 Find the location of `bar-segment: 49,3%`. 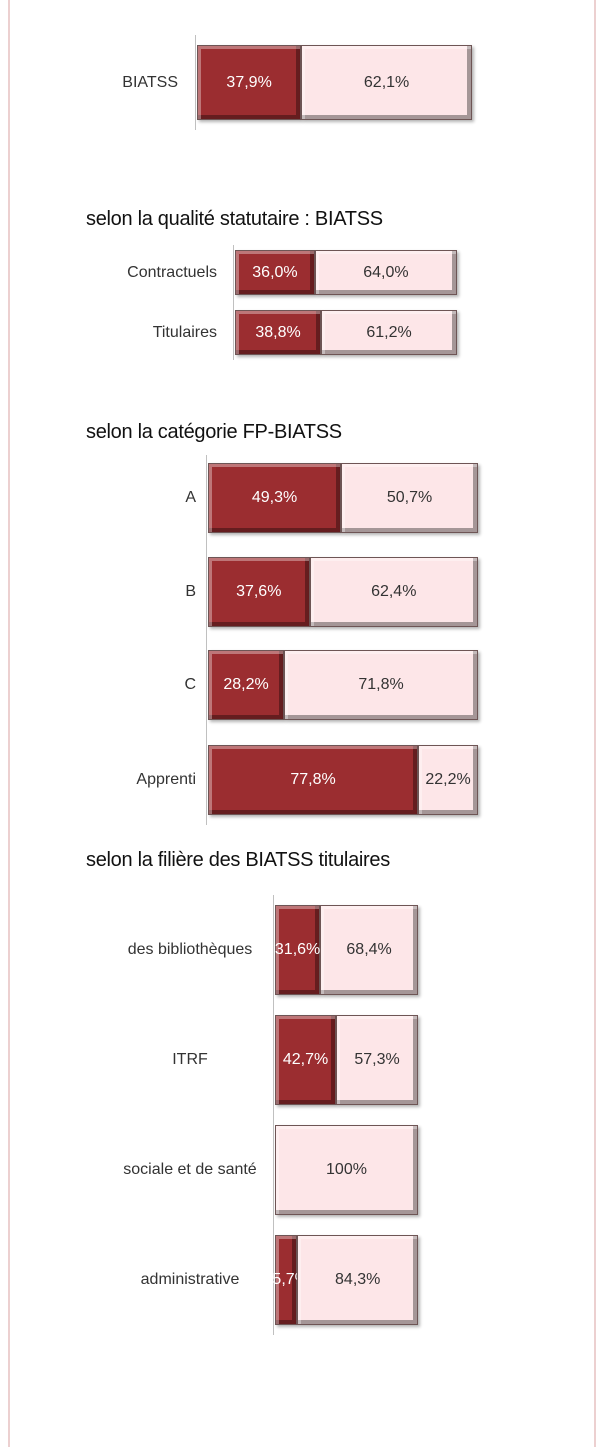

bar-segment: 49,3% is located at coordinates (275, 498).